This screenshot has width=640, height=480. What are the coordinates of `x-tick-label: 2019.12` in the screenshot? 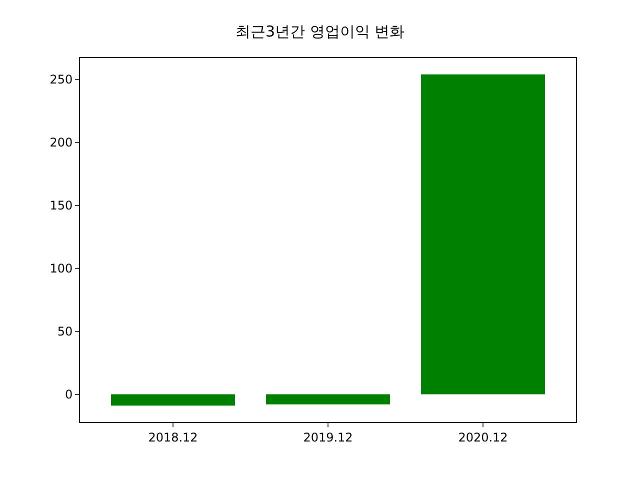 It's located at (328, 437).